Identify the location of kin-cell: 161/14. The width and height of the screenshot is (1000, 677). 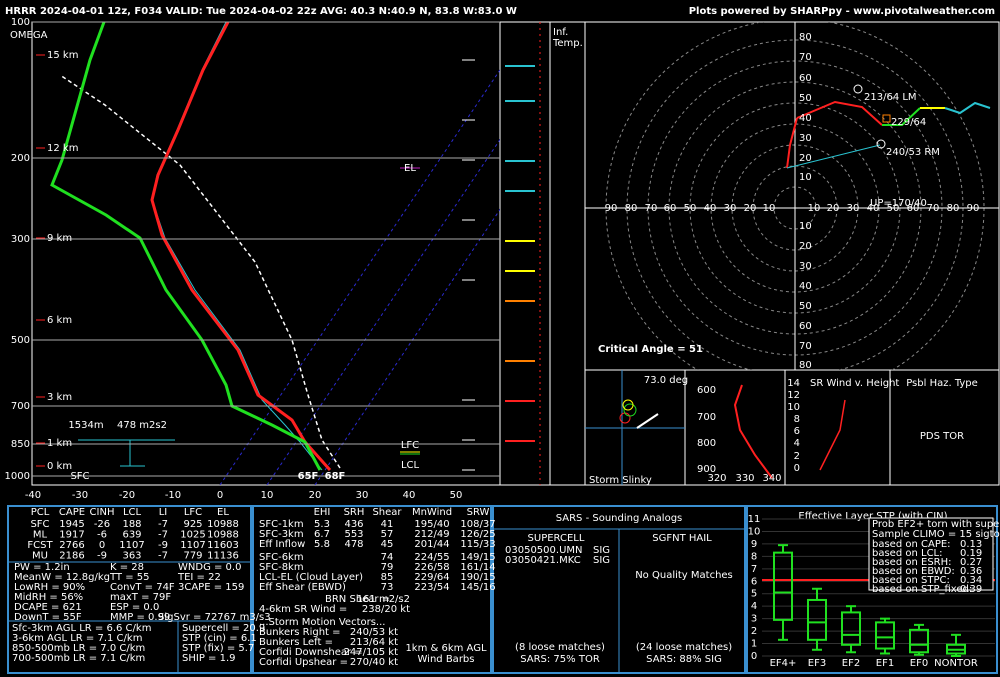
(477, 567).